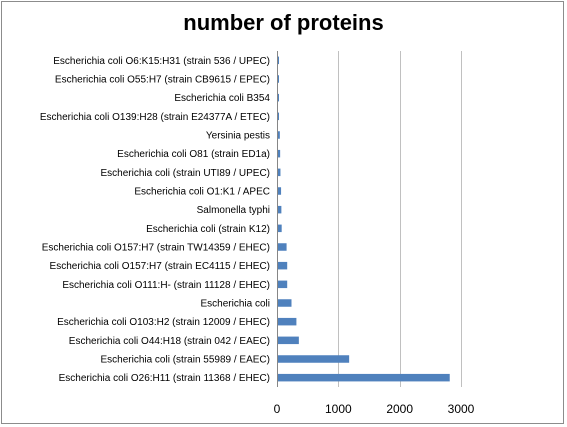 Image resolution: width=567 pixels, height=427 pixels. What do you see at coordinates (208, 229) in the screenshot?
I see `category-label: Escherichia coli (strain K12)` at bounding box center [208, 229].